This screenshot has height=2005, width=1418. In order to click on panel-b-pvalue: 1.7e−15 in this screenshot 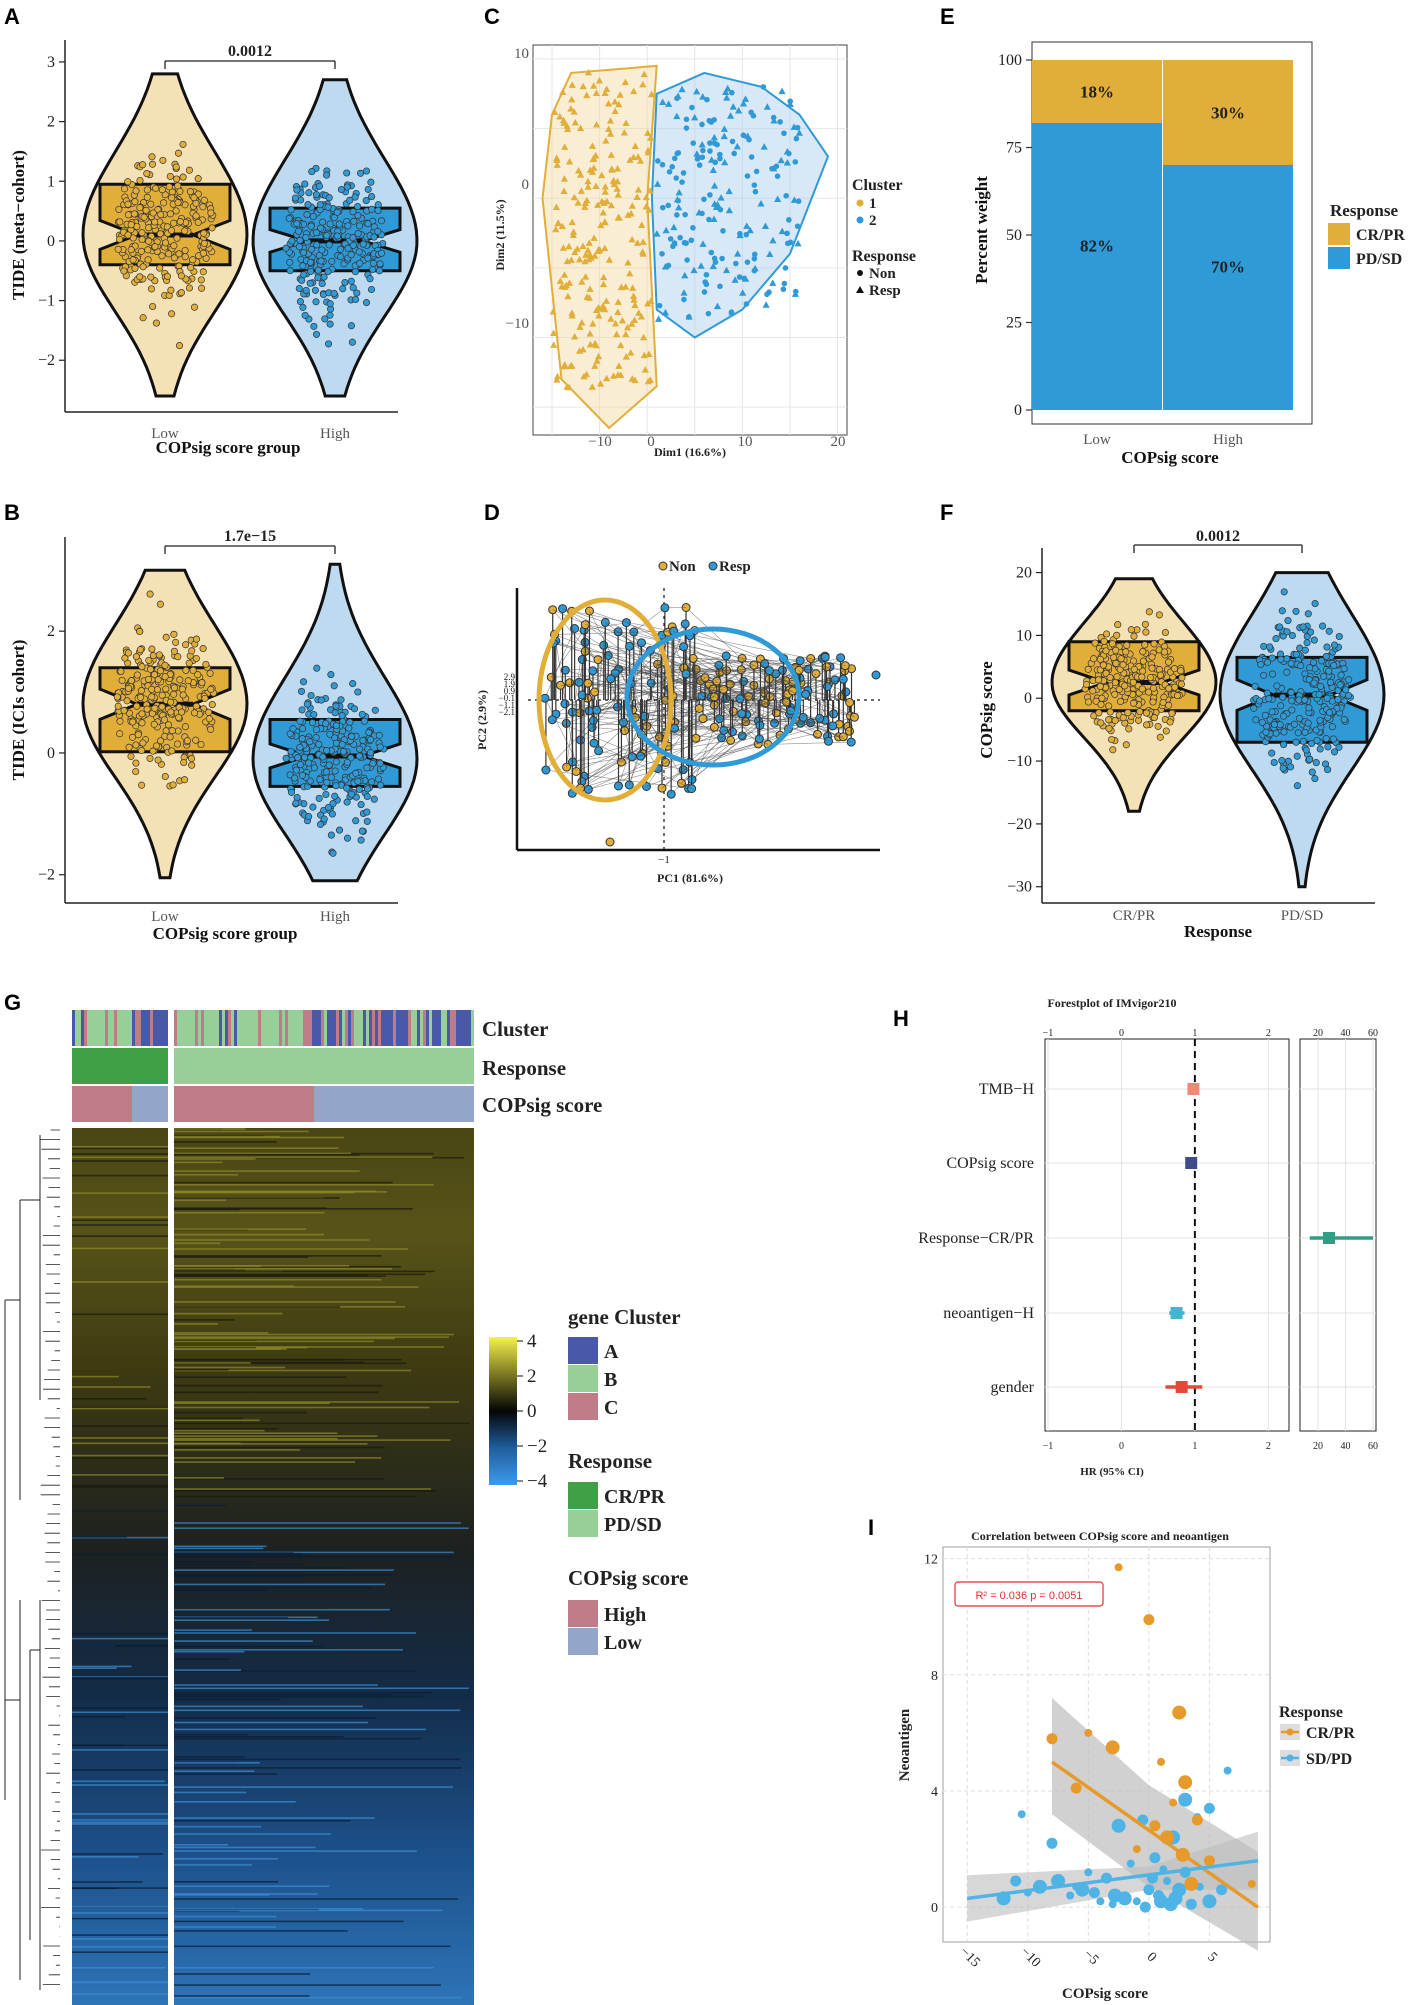, I will do `click(250, 536)`.